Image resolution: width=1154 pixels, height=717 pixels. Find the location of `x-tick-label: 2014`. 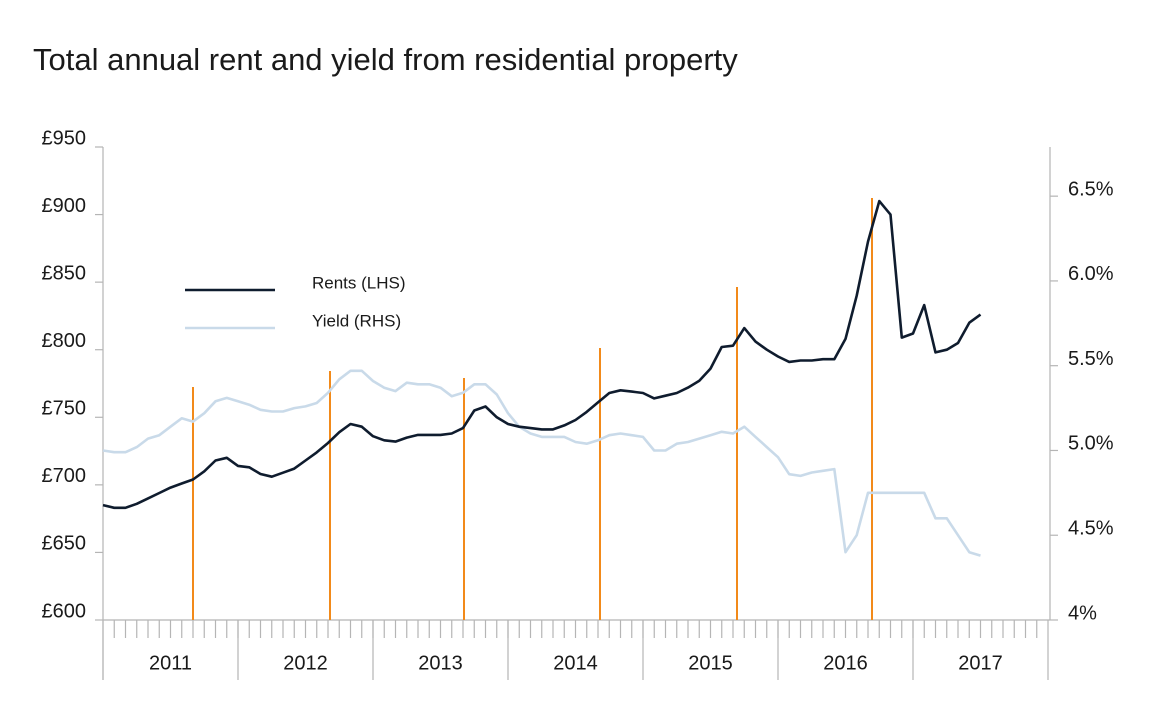

x-tick-label: 2014 is located at coordinates (575, 663).